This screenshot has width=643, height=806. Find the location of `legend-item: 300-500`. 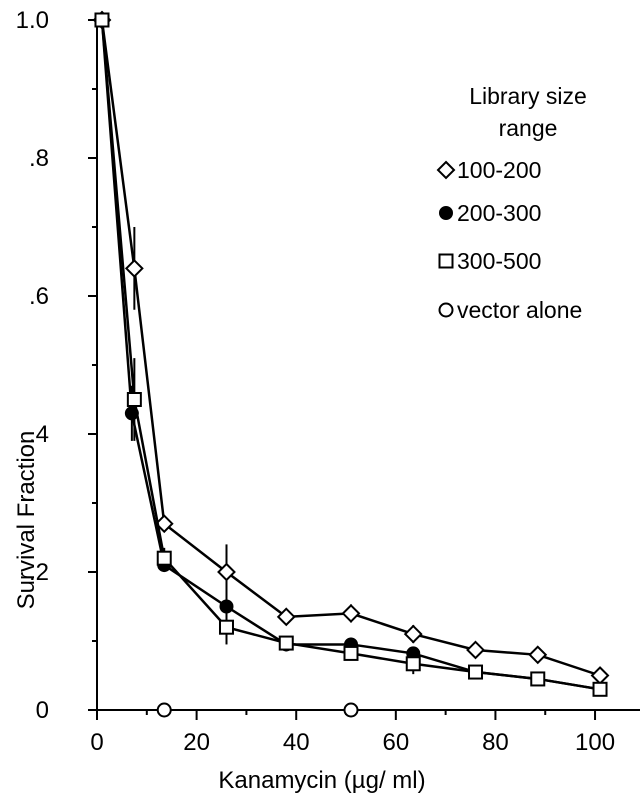

legend-item: 300-500 is located at coordinates (489, 261).